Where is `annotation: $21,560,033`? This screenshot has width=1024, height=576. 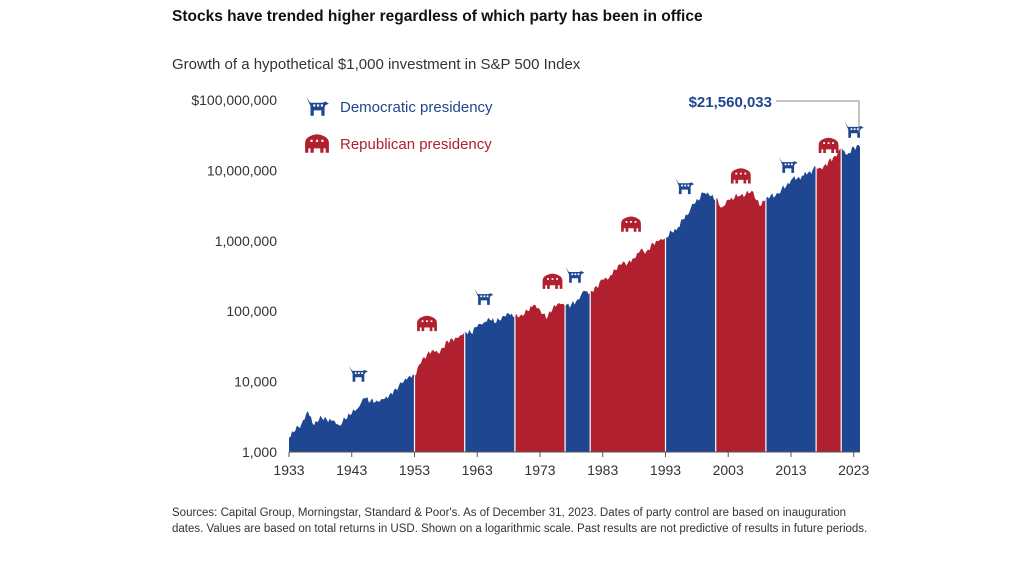 annotation: $21,560,033 is located at coordinates (774, 113).